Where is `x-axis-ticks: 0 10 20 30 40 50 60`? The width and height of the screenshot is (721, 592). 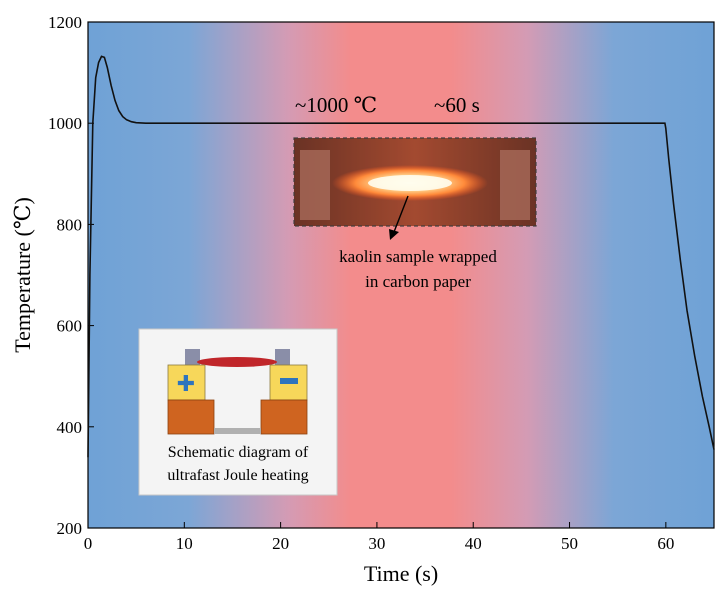
x-axis-ticks: 0 10 20 30 40 50 60 is located at coordinates (379, 537).